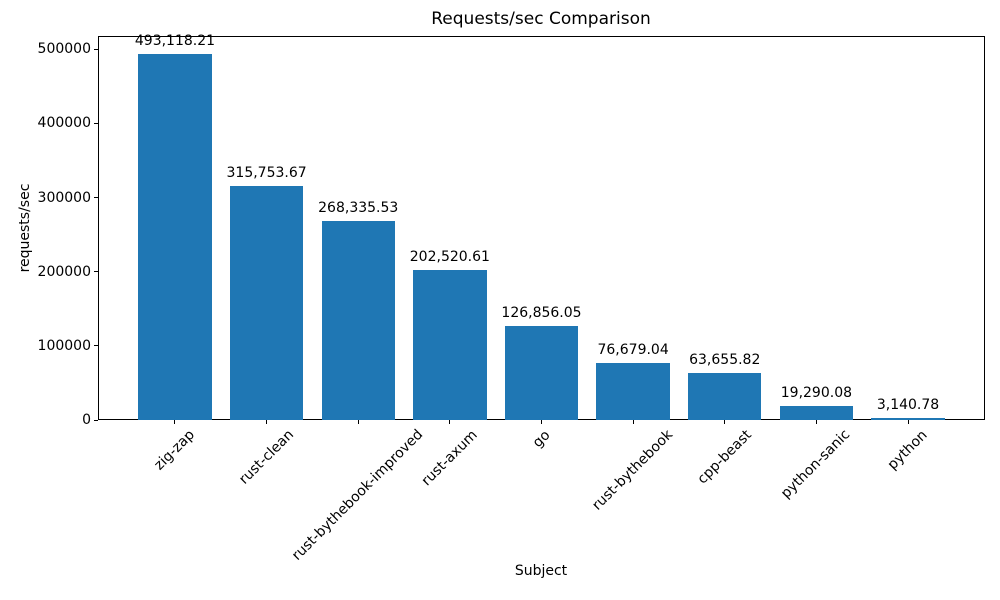 The image size is (1000, 600). Describe the element at coordinates (25, 228) in the screenshot. I see `y-axis-label: requests/sec` at that location.